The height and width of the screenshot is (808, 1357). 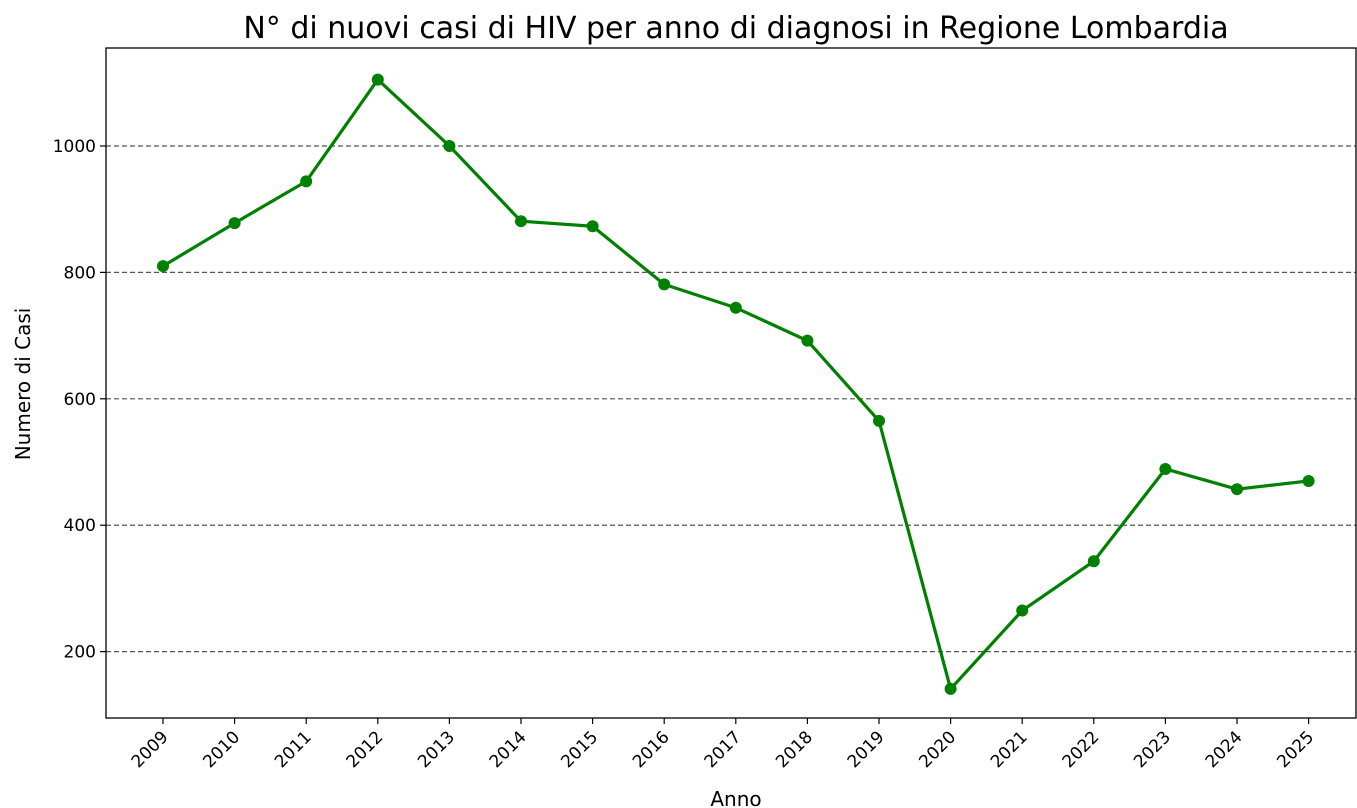 What do you see at coordinates (1224, 749) in the screenshot?
I see `x-tick-label: 2024` at bounding box center [1224, 749].